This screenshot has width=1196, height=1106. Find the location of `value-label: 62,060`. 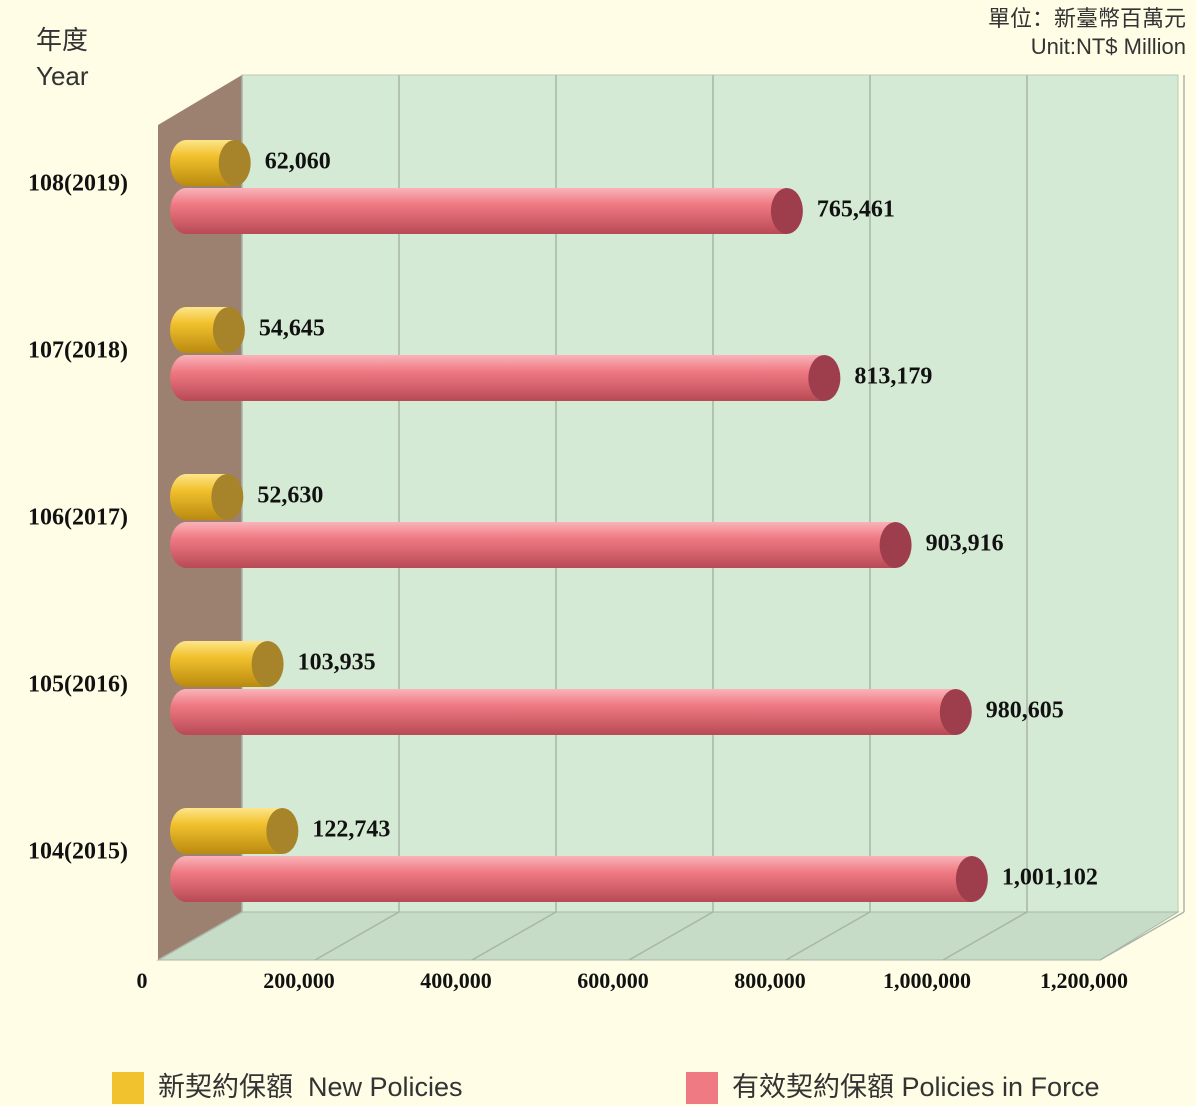

value-label: 62,060 is located at coordinates (298, 162).